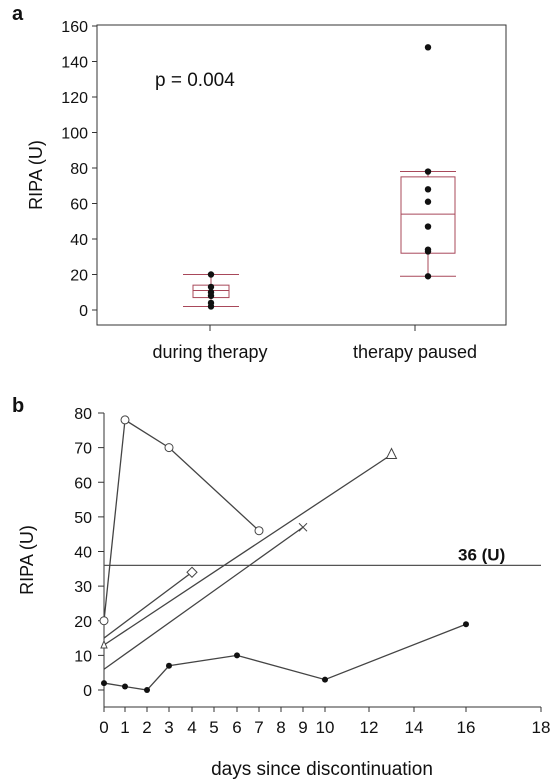 This screenshot has height=783, width=554. I want to click on panel-b-y-tick-label: 30, so click(83, 587).